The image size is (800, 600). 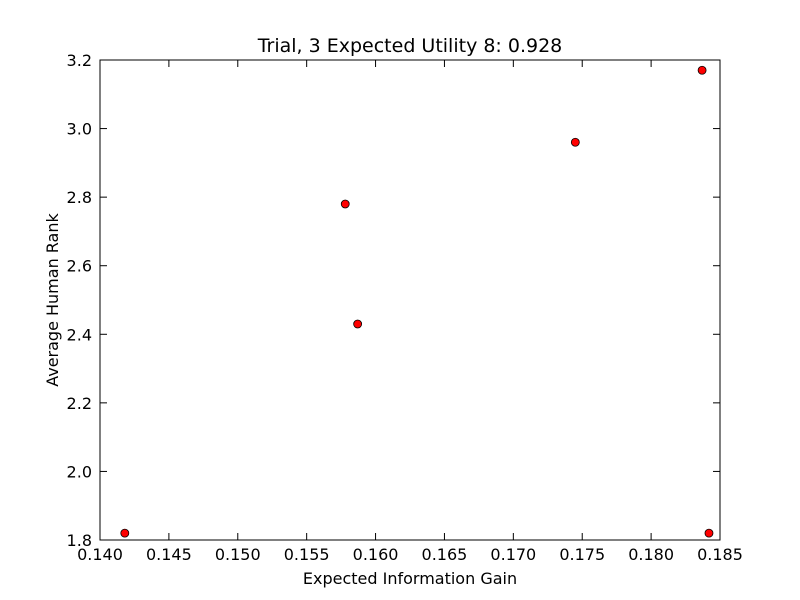 I want to click on y-tick-label: 3.2, so click(x=79, y=60).